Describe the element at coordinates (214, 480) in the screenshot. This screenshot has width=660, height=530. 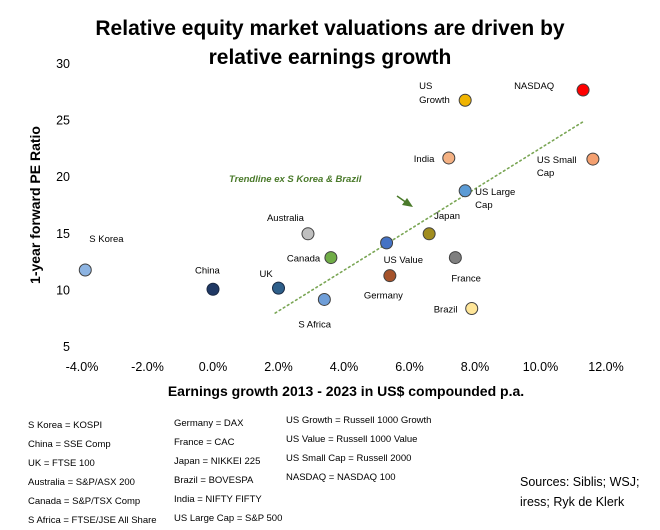
I see `legend-entry: Brazil = BOVESPA` at that location.